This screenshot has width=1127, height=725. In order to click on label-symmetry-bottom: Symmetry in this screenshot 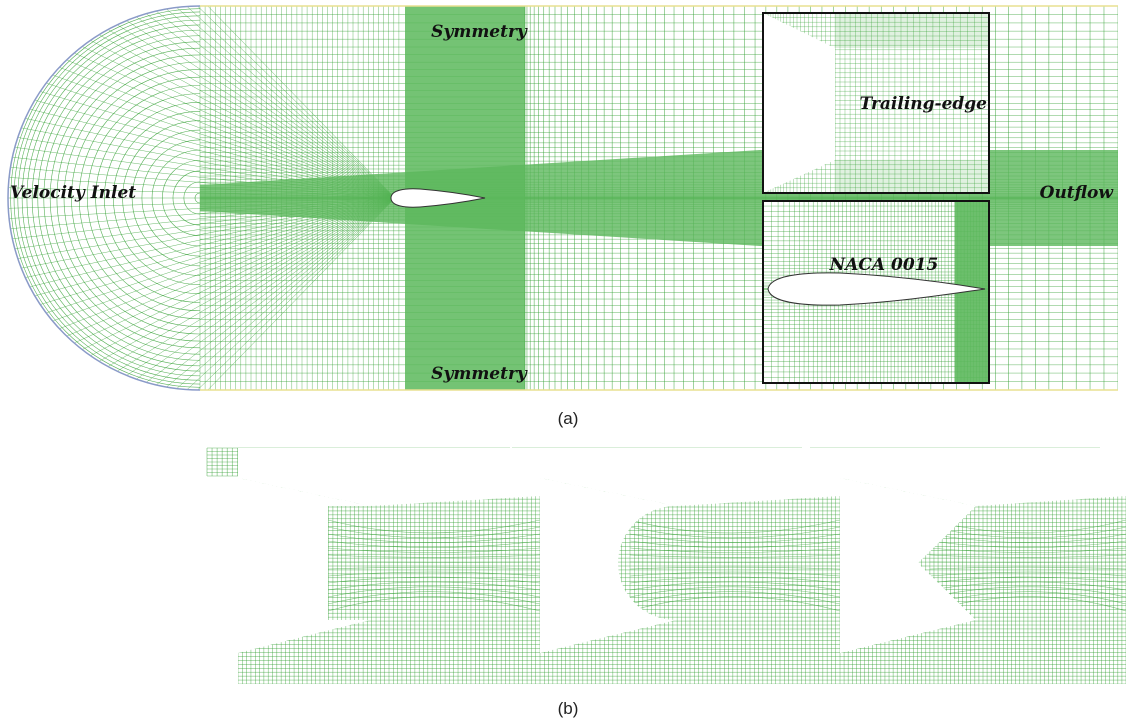, I will do `click(479, 374)`.